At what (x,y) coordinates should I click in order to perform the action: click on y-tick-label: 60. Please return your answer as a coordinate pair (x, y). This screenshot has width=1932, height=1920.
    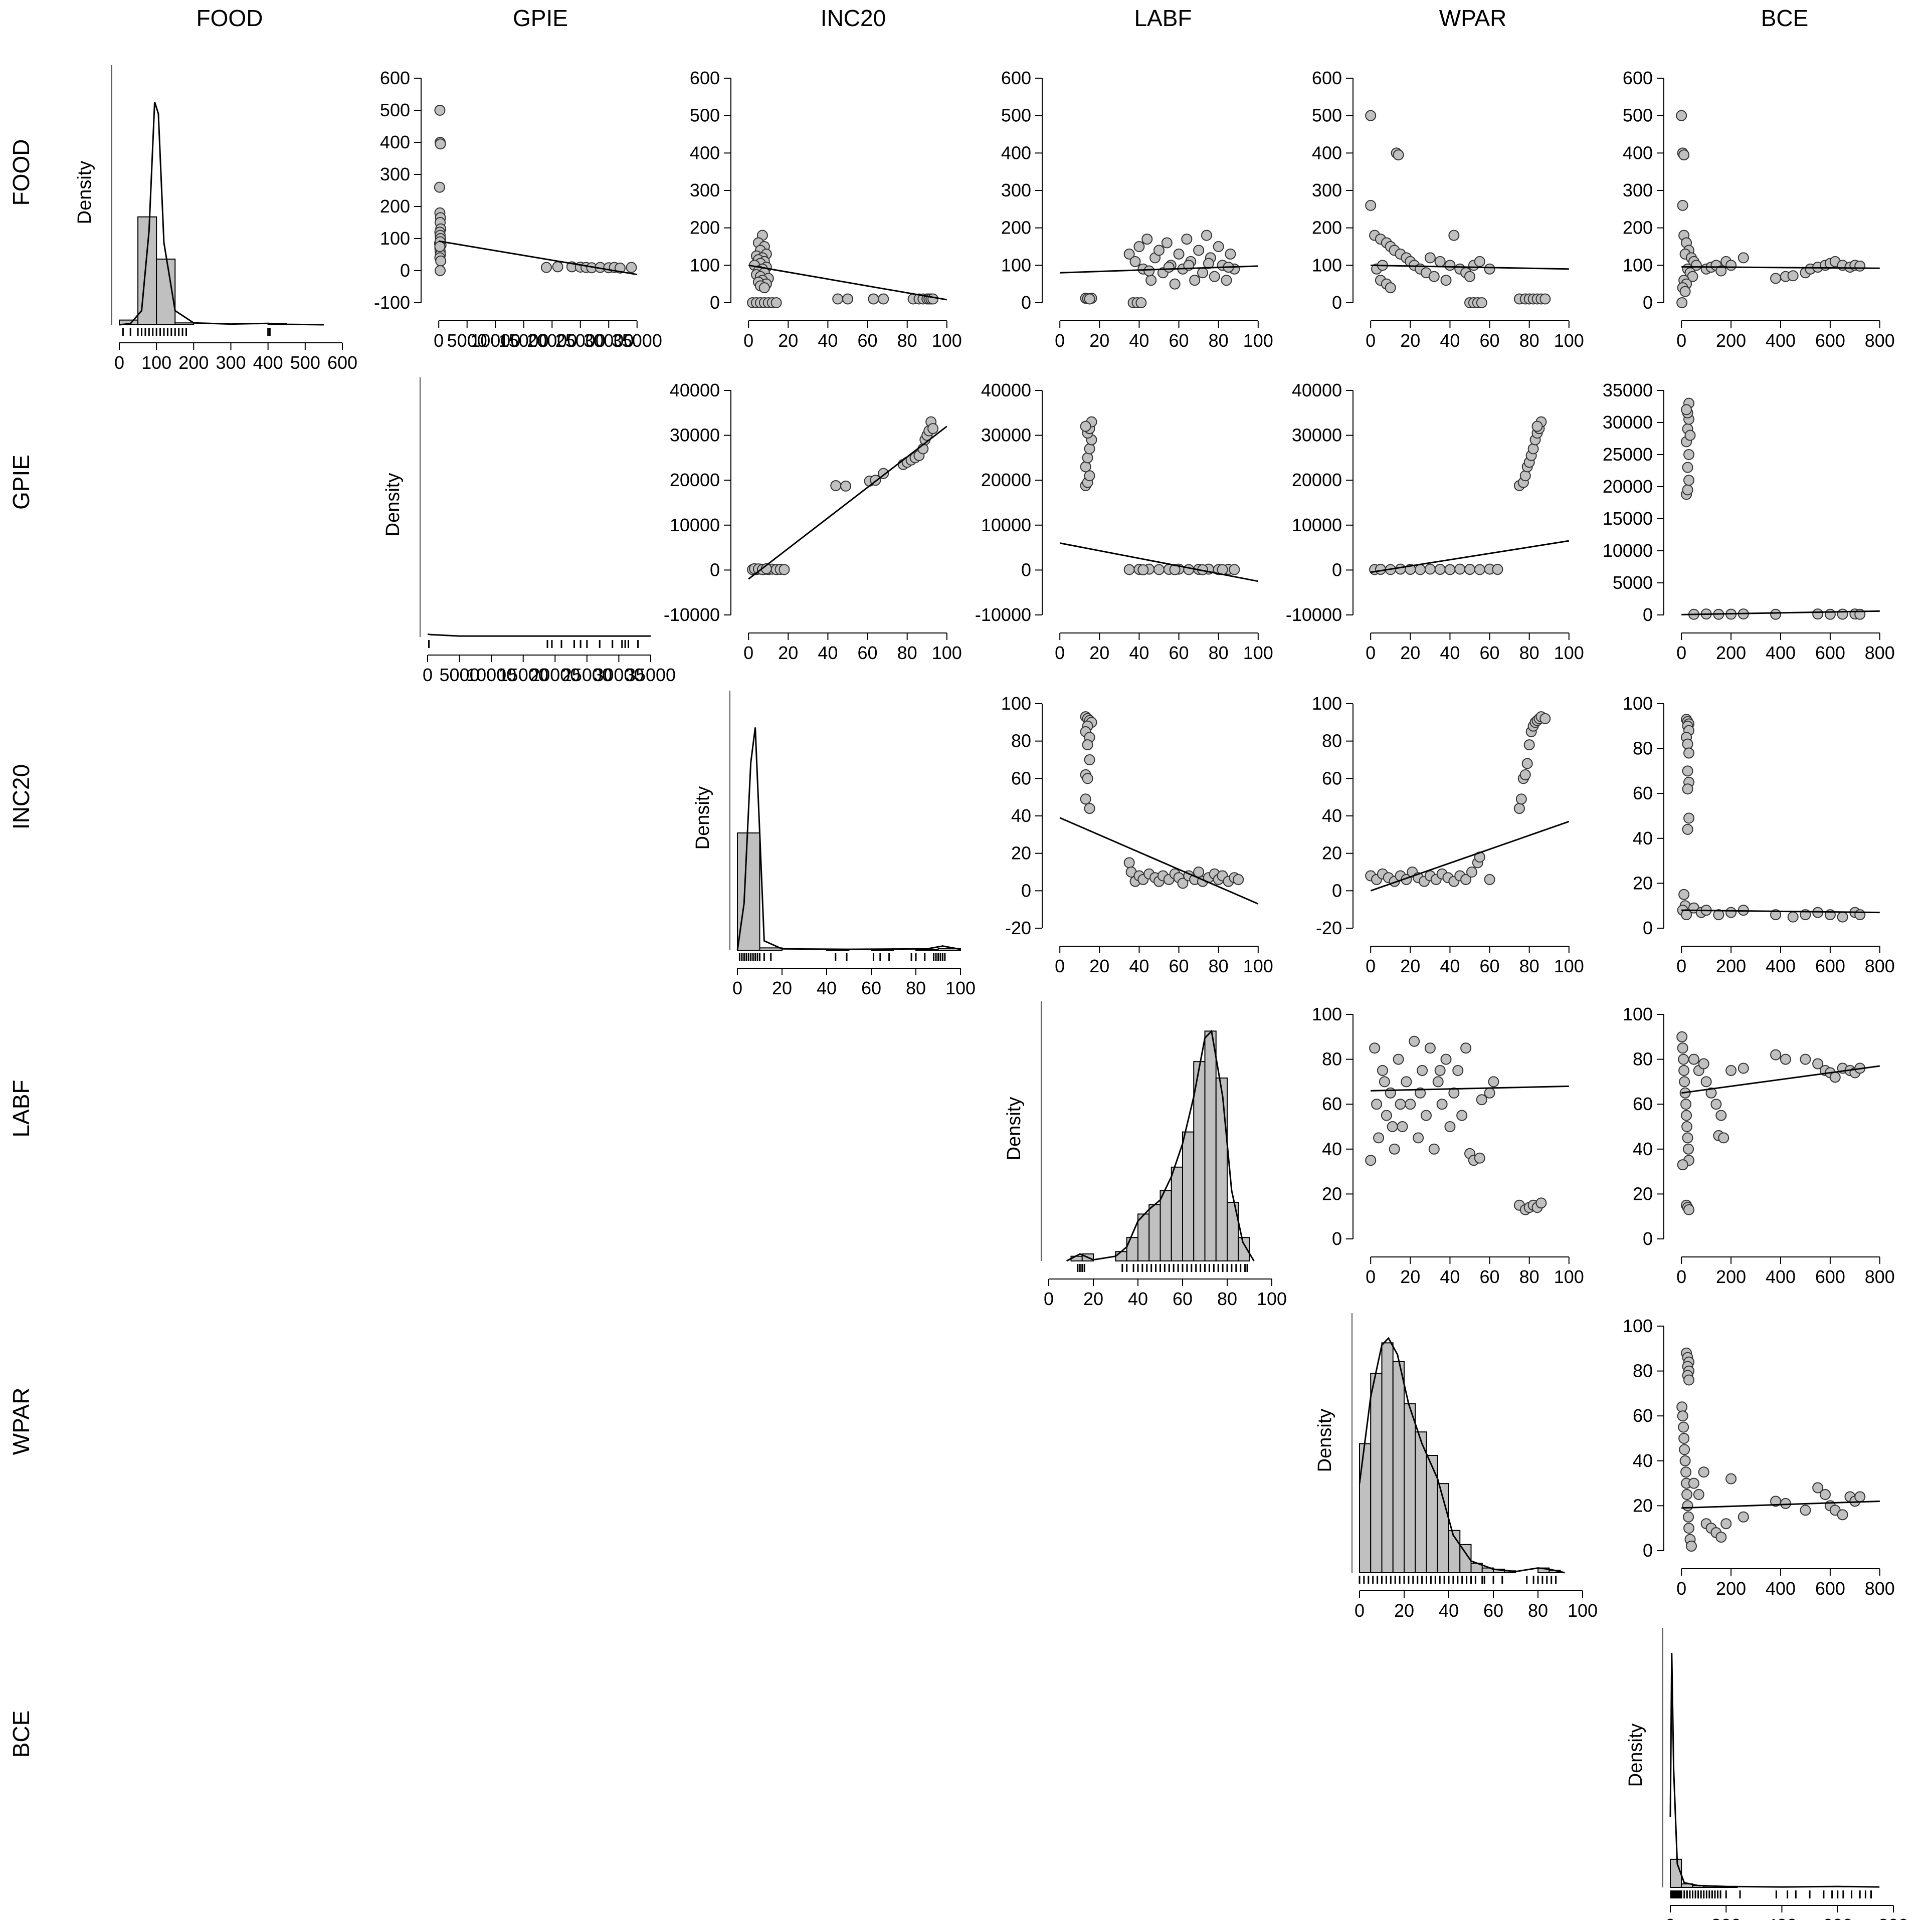
    Looking at the image, I should click on (1643, 1416).